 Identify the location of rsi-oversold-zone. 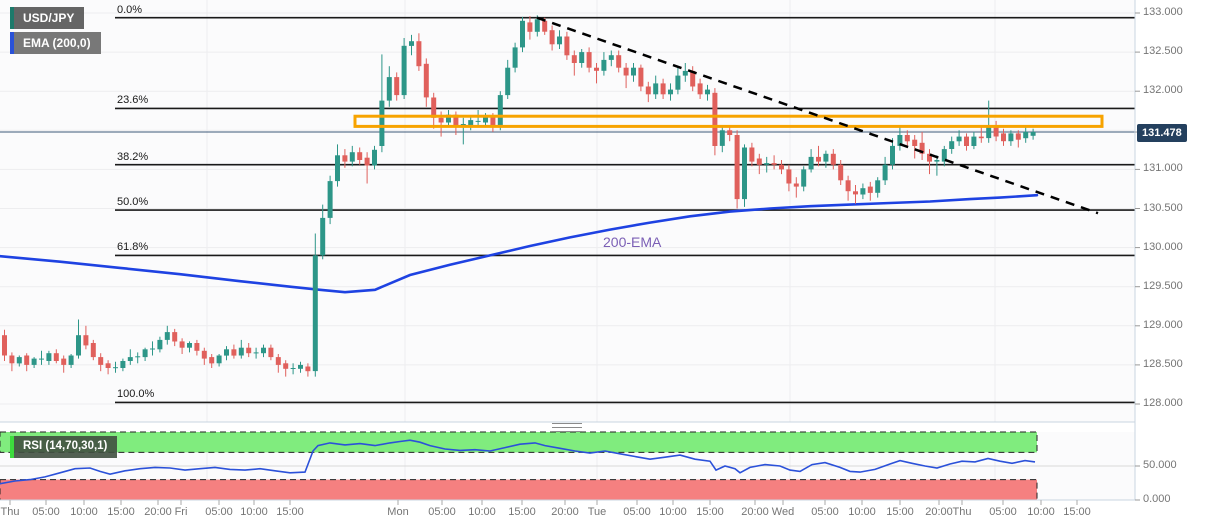
(519, 490).